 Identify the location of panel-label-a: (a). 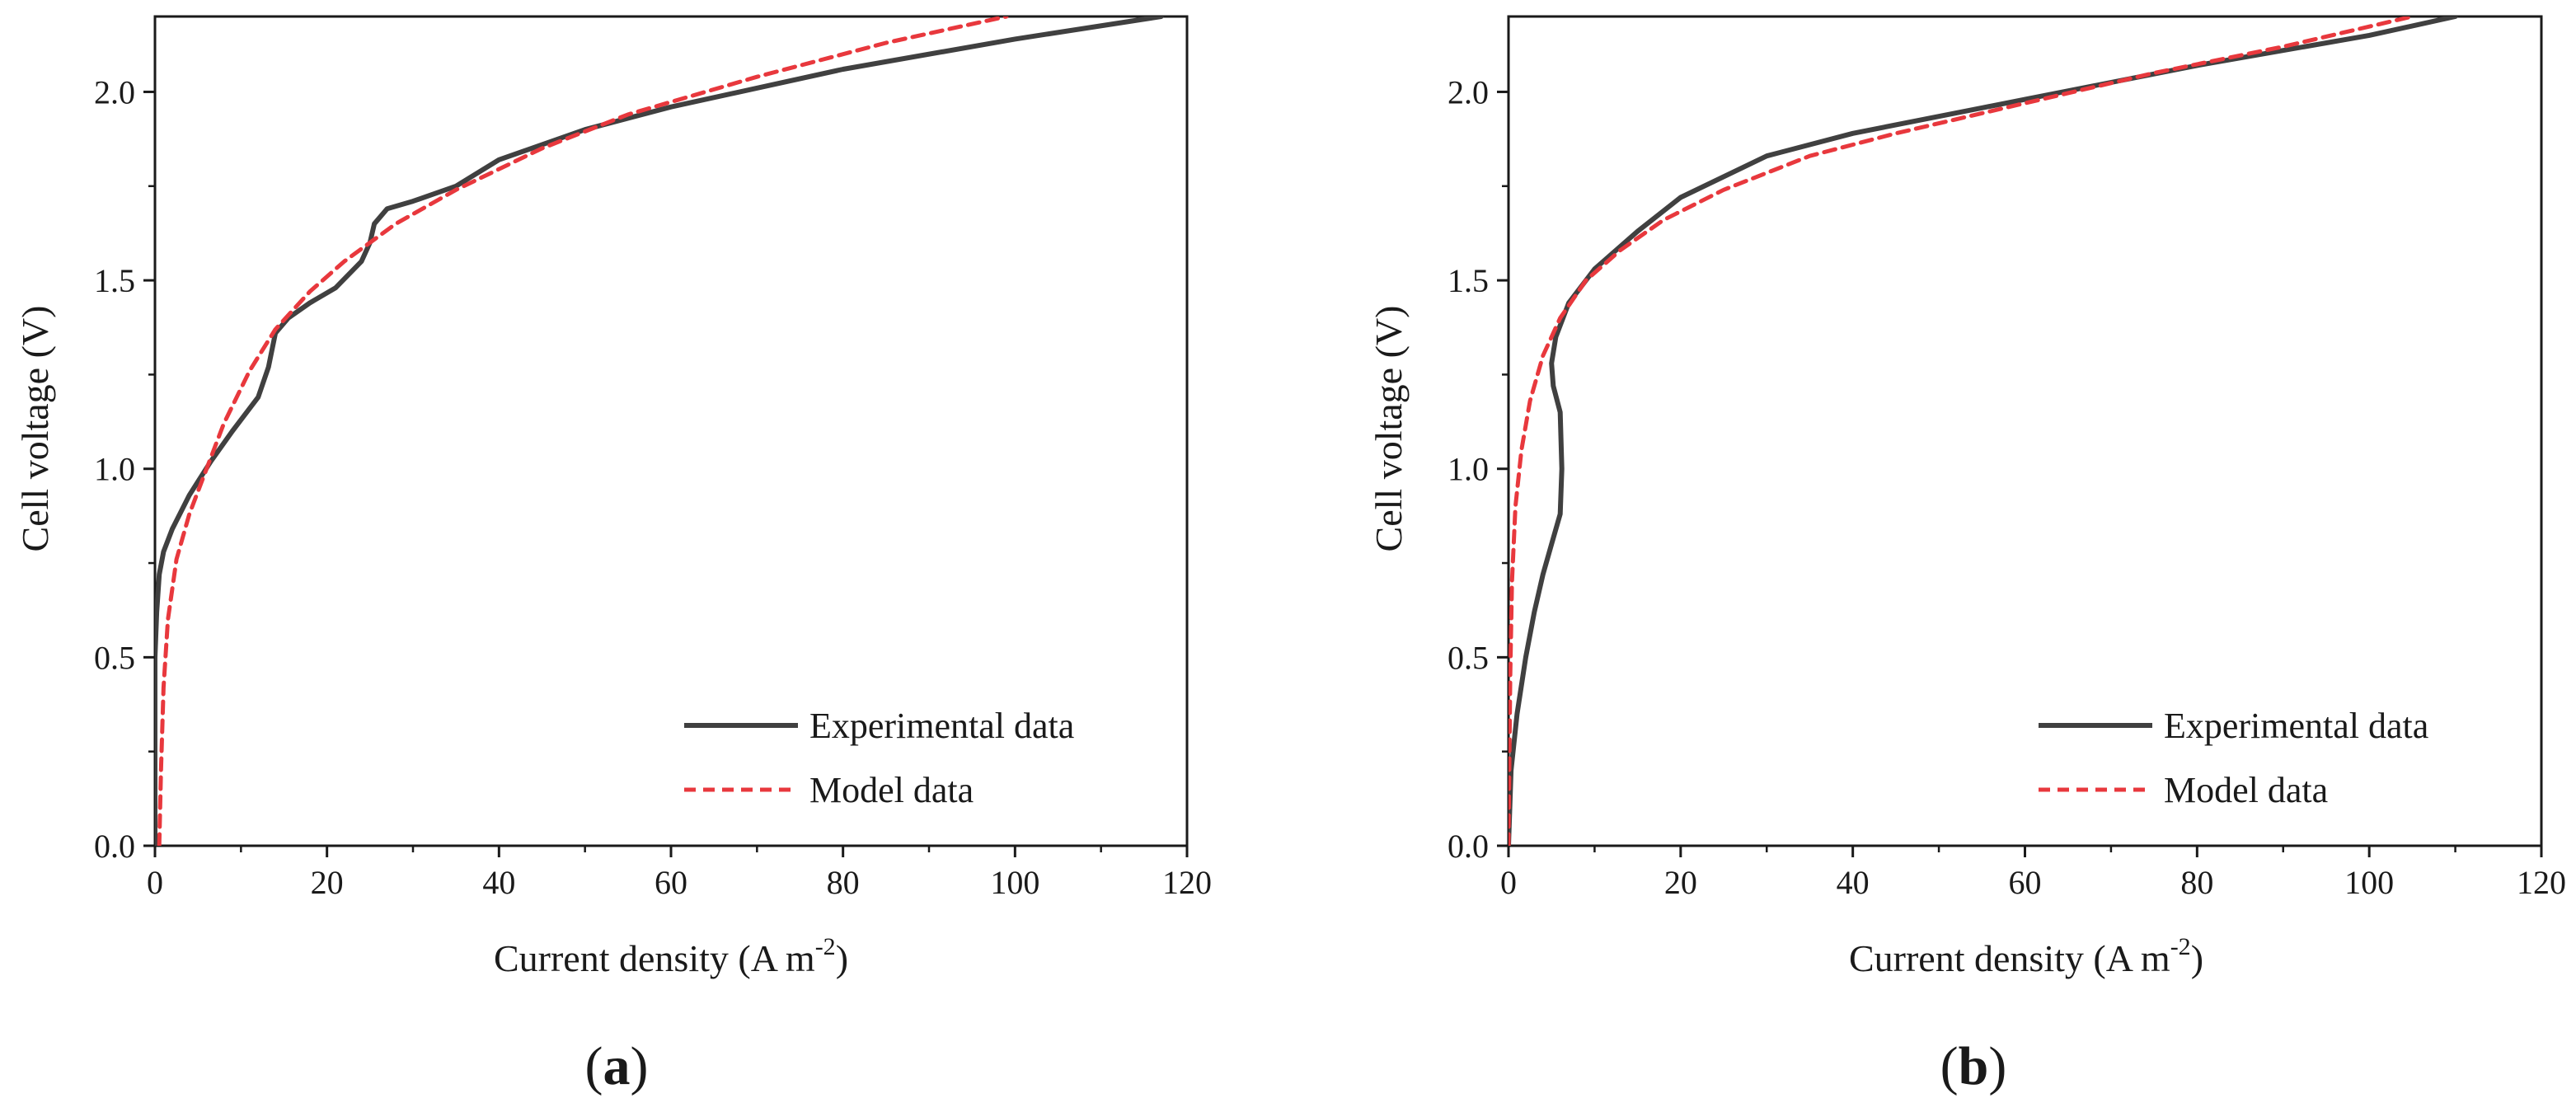
(617, 1066).